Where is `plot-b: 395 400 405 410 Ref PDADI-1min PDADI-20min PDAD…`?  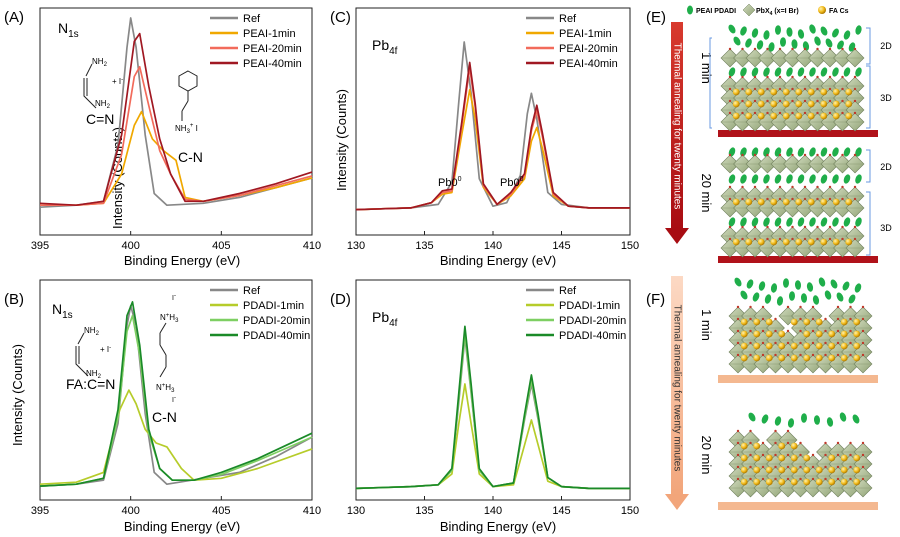
plot-b: 395 400 405 410 Ref PDADI-1min PDADI-20min PDAD… is located at coordinates (176, 398).